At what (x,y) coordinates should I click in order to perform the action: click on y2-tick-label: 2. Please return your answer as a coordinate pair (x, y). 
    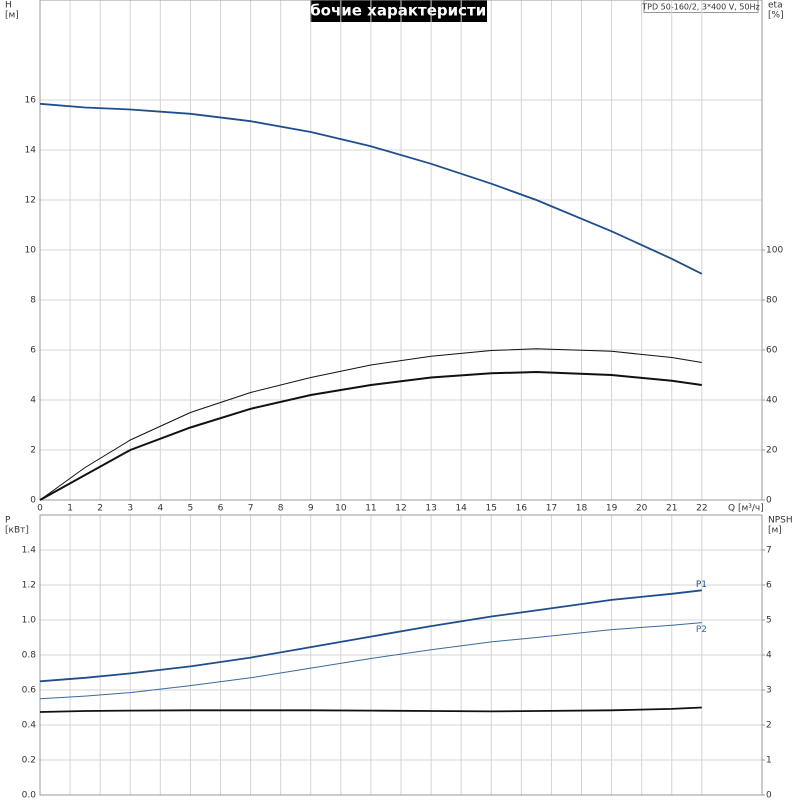
    Looking at the image, I should click on (769, 726).